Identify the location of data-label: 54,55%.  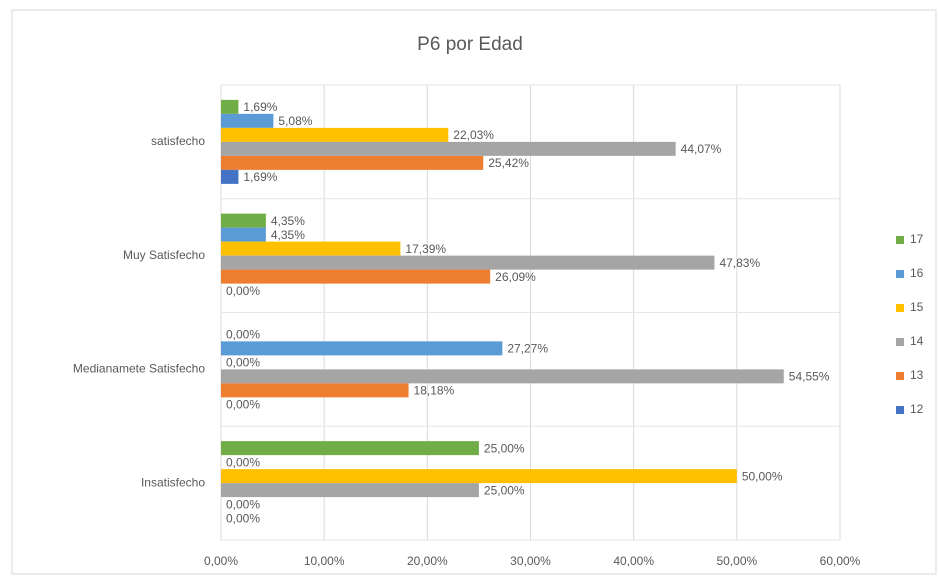
(809, 377).